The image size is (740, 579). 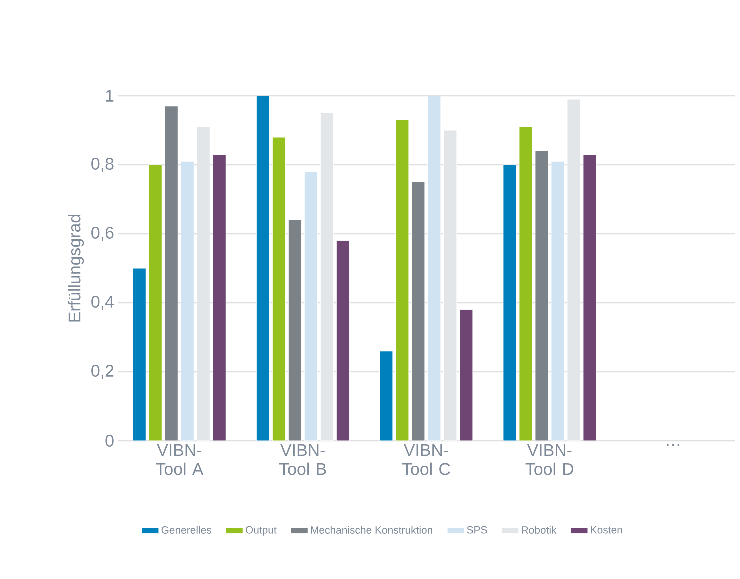 What do you see at coordinates (103, 372) in the screenshot?
I see `y-tick-label: 0,2` at bounding box center [103, 372].